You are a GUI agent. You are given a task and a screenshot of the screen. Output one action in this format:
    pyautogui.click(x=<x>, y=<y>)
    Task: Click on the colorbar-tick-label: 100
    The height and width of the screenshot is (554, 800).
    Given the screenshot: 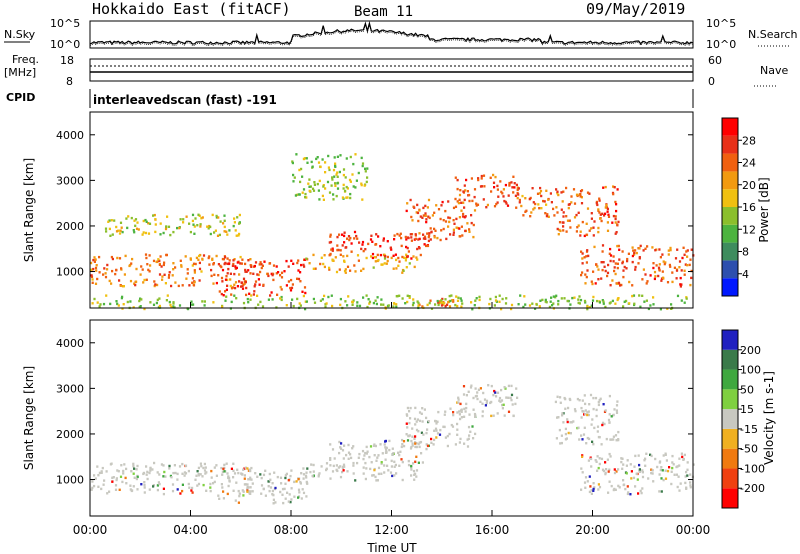 What is the action you would take?
    pyautogui.click(x=750, y=370)
    